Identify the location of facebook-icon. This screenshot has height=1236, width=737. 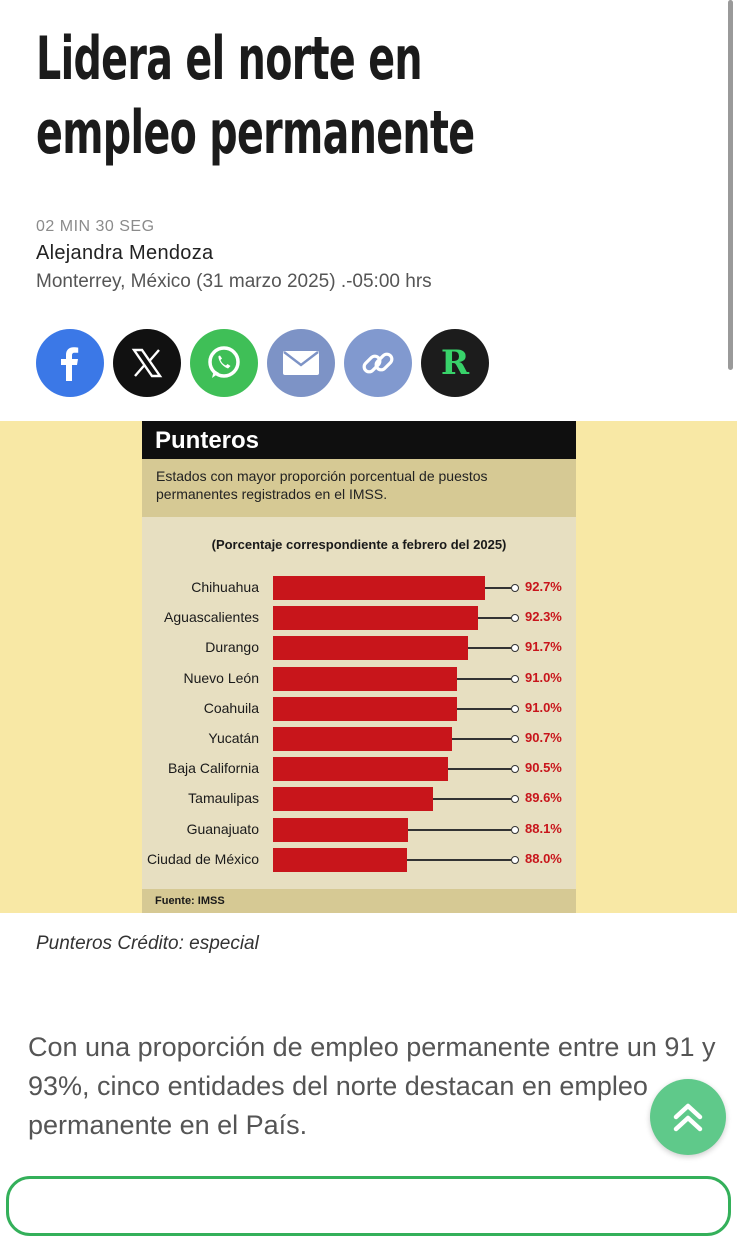
(70, 364).